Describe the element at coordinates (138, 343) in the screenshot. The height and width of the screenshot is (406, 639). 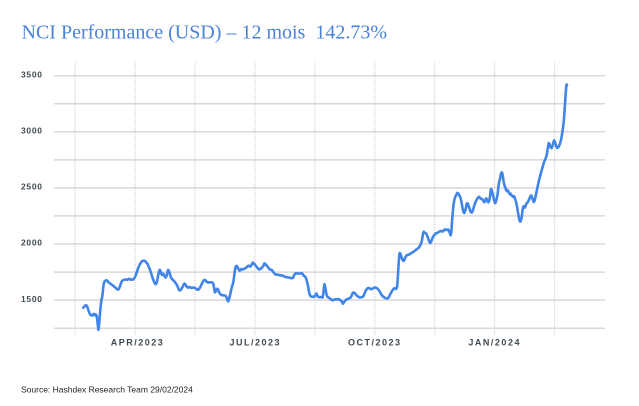
I see `svg-text: APR/2023` at that location.